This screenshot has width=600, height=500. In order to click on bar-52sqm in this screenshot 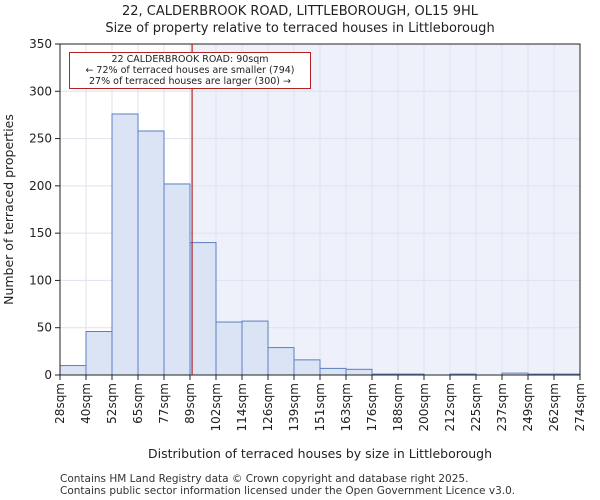, I will do `click(125, 244)`.